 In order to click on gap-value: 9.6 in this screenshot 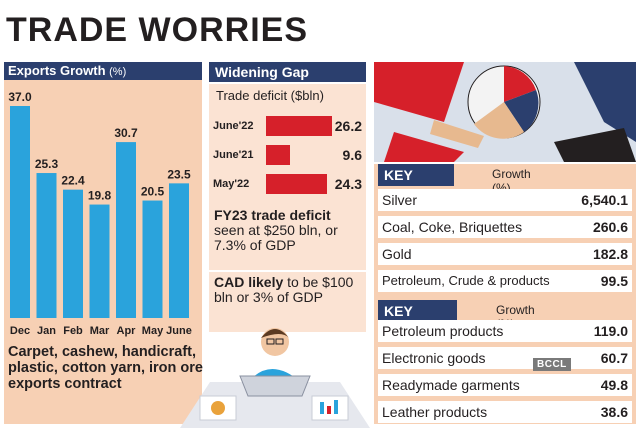, I will do `click(352, 155)`.